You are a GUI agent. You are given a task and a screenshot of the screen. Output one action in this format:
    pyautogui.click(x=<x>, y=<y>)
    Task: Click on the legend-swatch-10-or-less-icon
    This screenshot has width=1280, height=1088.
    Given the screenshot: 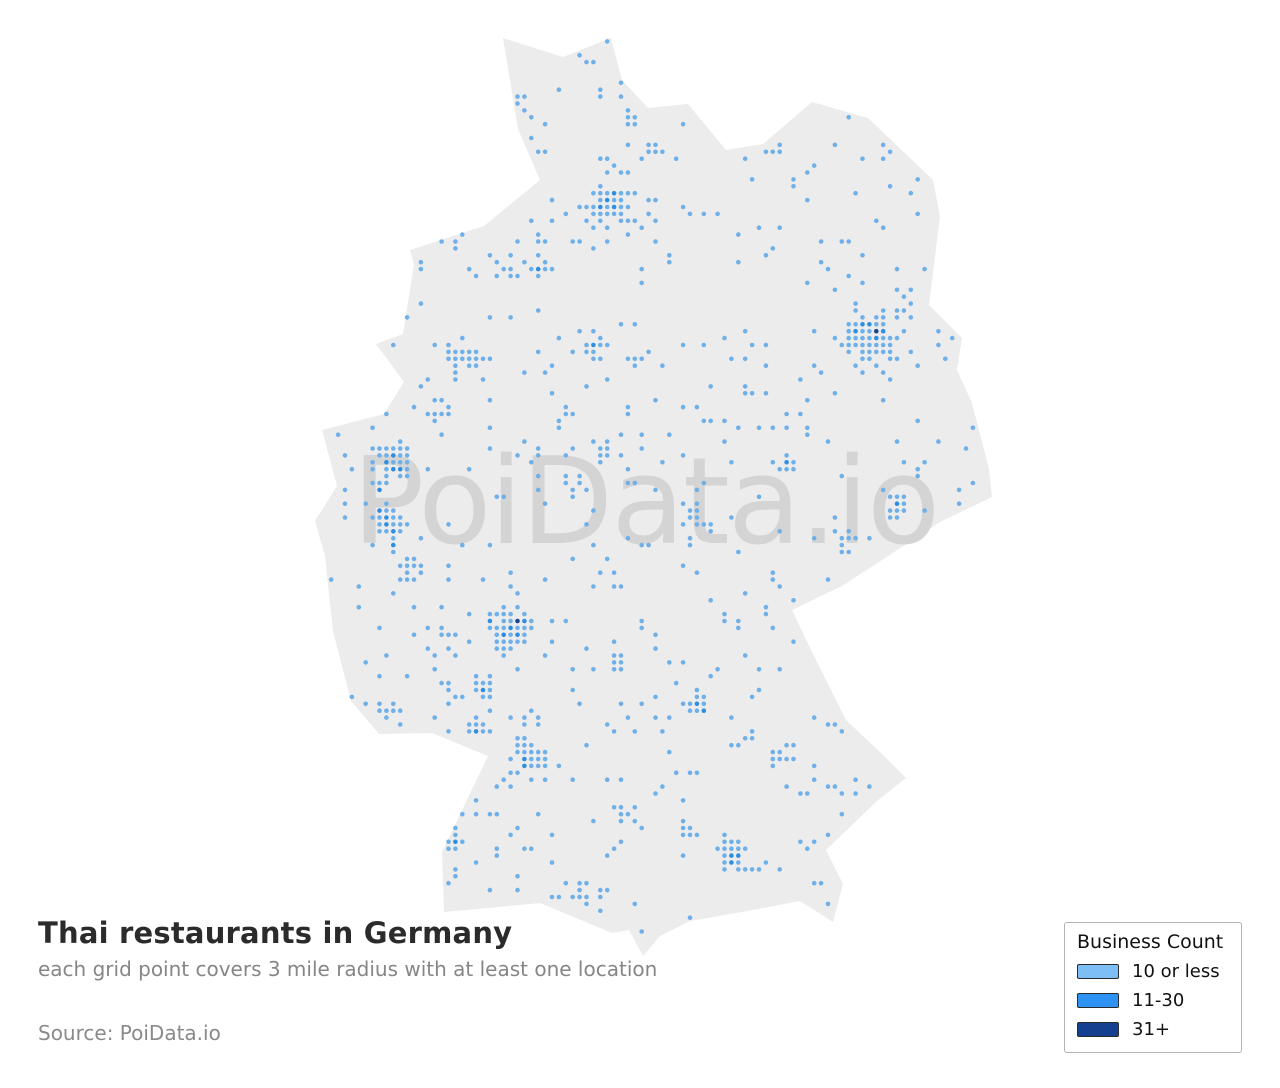 What is the action you would take?
    pyautogui.click(x=1098, y=971)
    